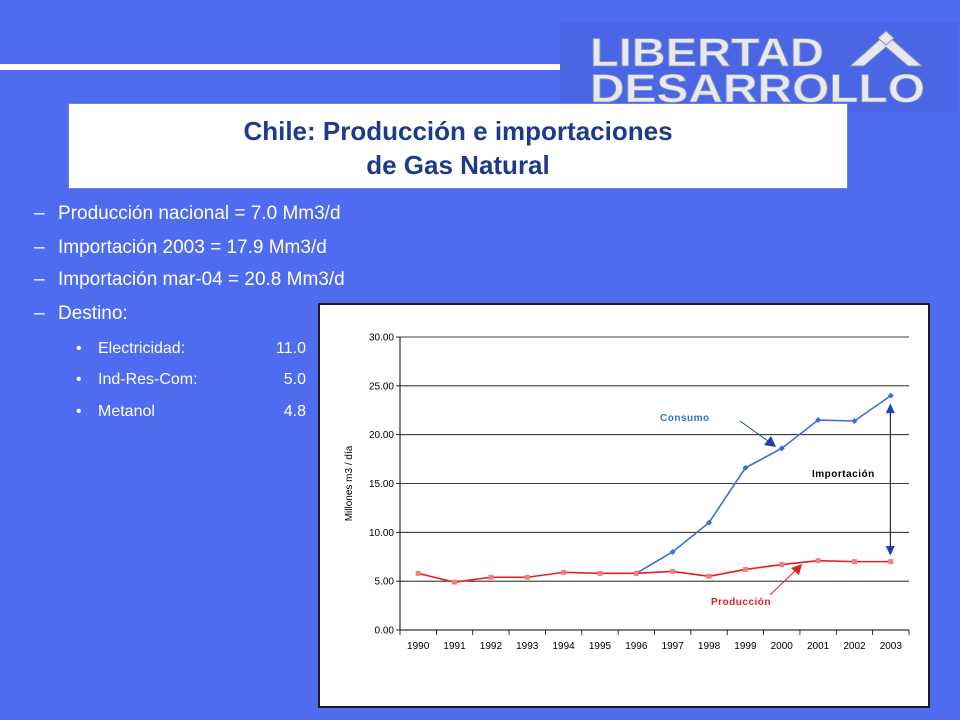 The width and height of the screenshot is (960, 720). Describe the element at coordinates (93, 313) in the screenshot. I see `bullet-text: Destino:` at that location.